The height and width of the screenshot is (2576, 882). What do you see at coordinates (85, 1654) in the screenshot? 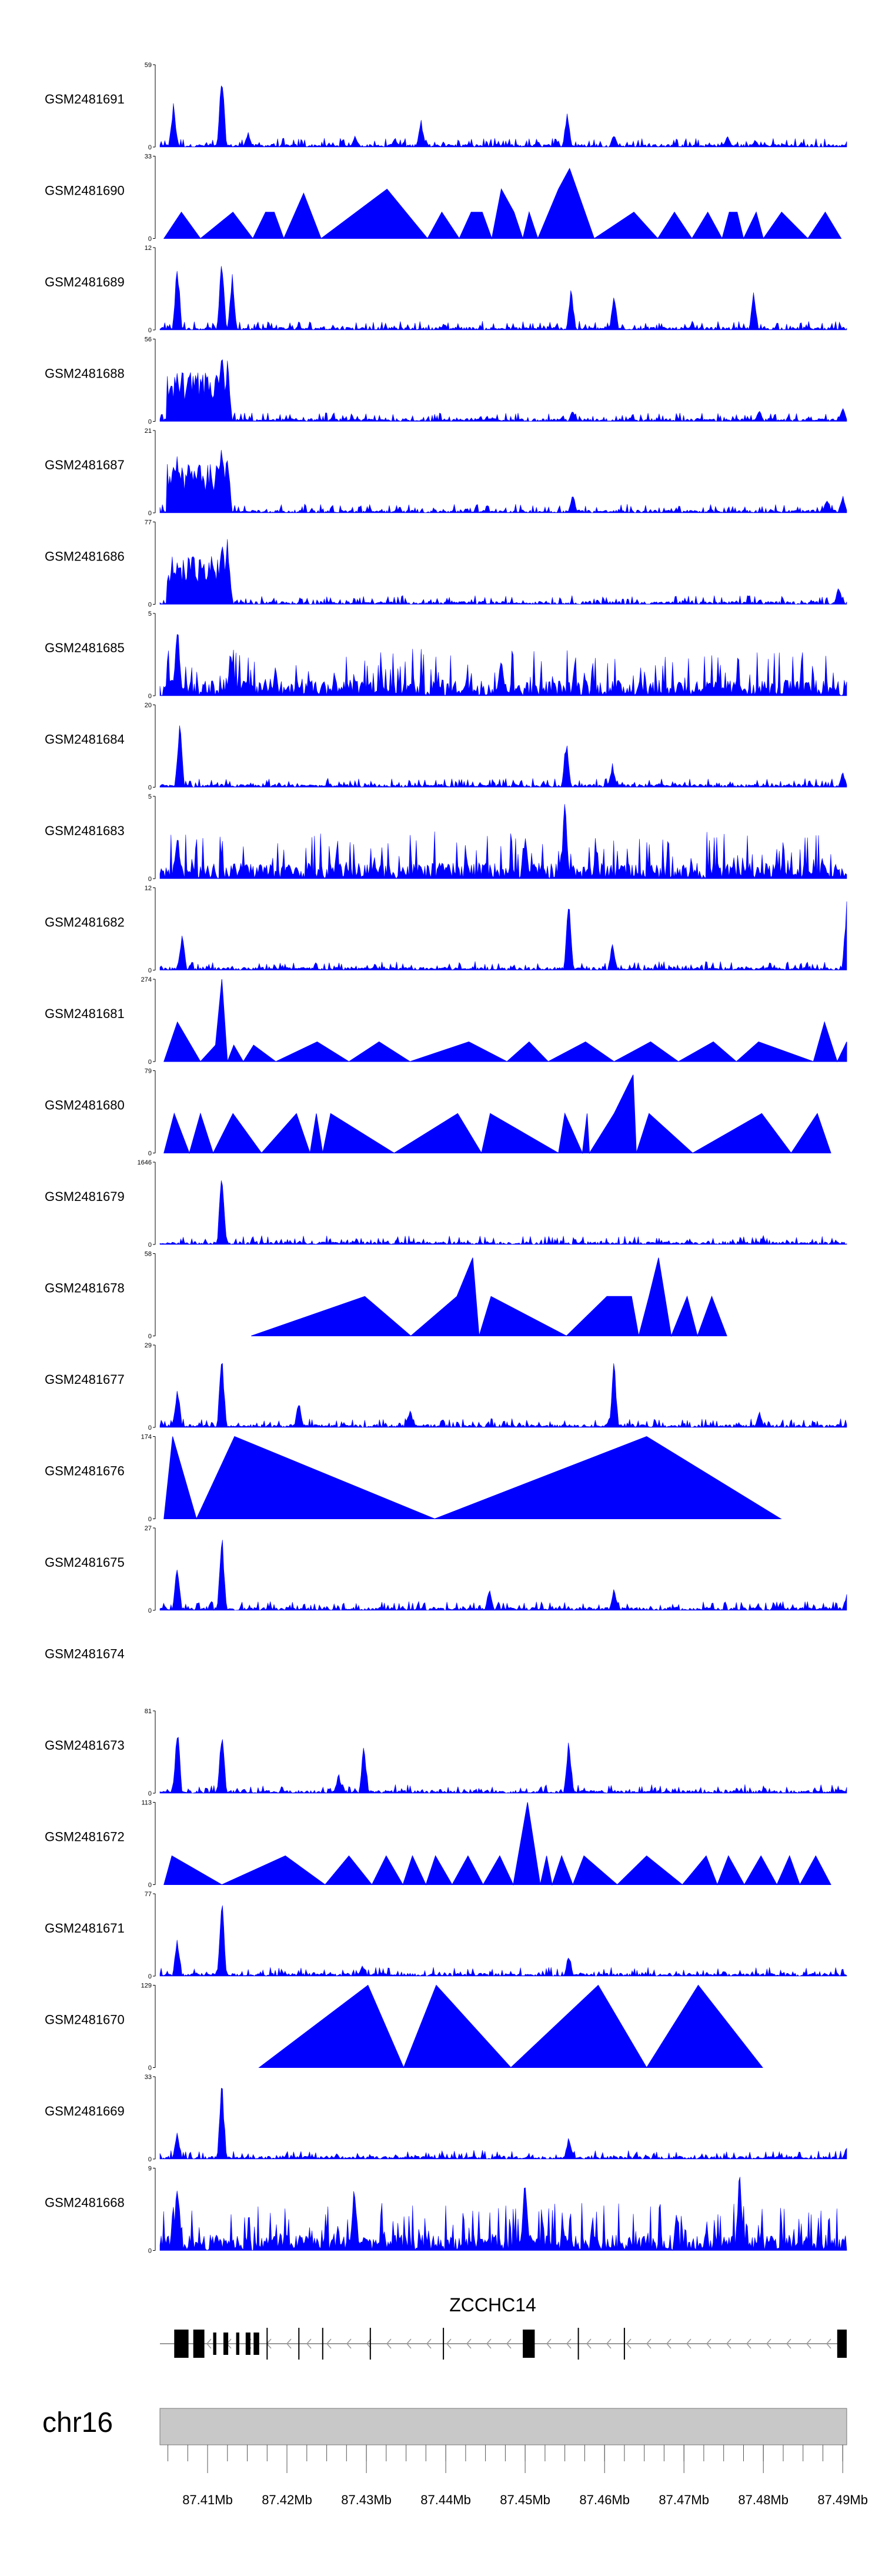
I see `track-GSM2481674: GSM2481674` at bounding box center [85, 1654].